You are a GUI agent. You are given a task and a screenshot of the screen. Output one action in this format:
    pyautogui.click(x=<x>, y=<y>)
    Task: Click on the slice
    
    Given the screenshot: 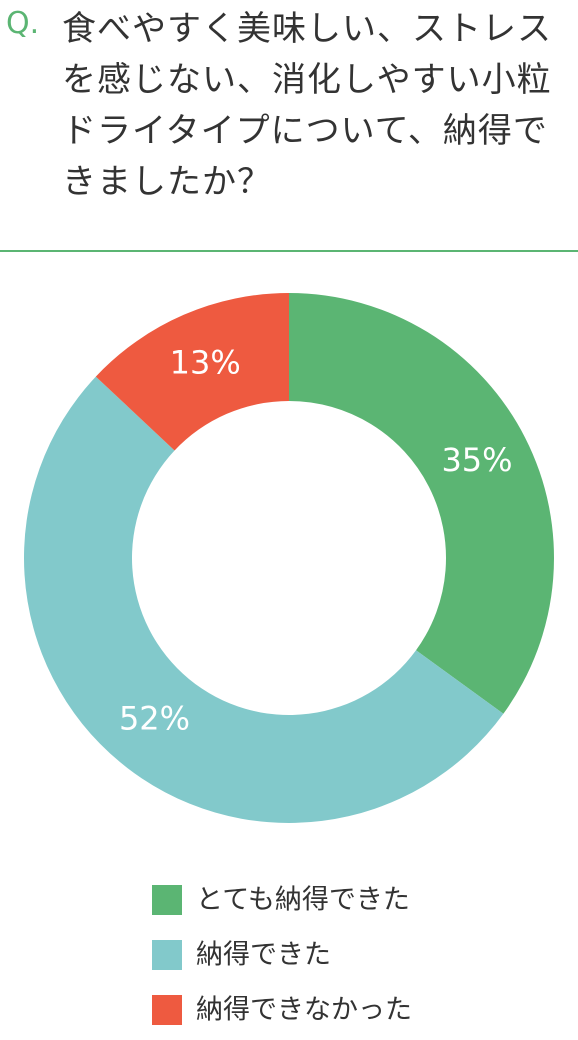 What is the action you would take?
    pyautogui.click(x=192, y=372)
    